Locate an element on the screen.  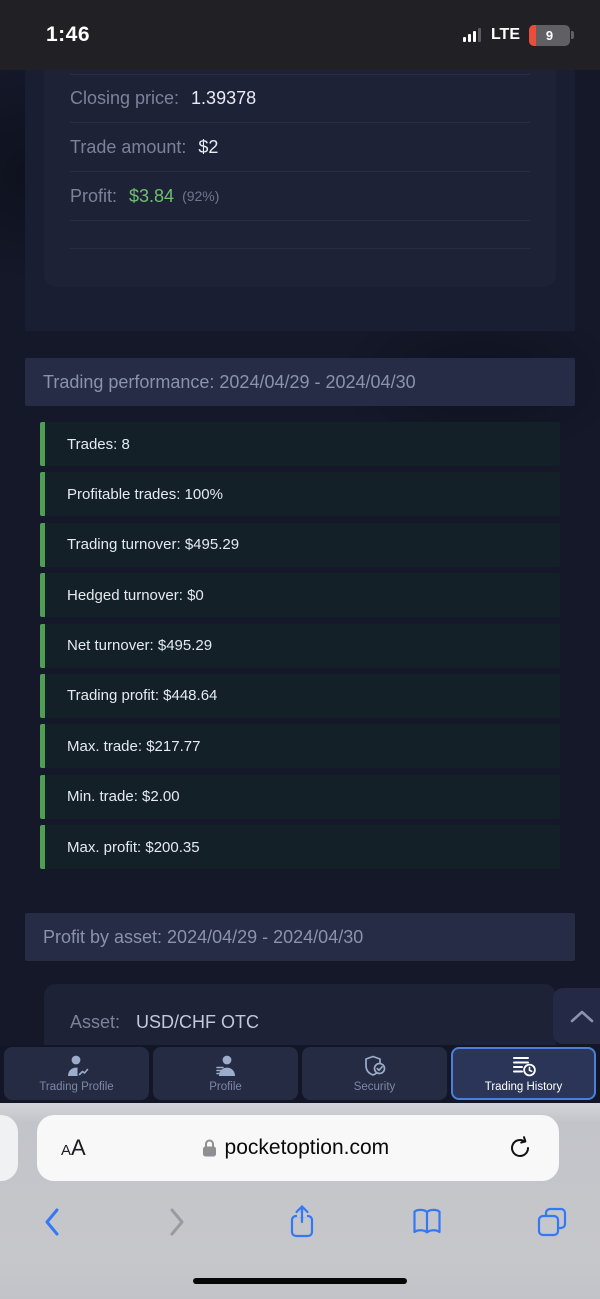
book-icon is located at coordinates (427, 1221).